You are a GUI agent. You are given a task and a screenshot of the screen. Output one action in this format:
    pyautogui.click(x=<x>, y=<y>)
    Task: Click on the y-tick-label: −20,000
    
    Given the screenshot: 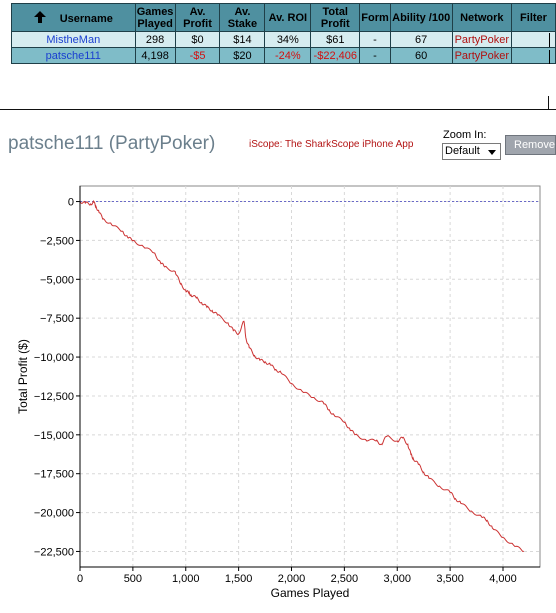 What is the action you would take?
    pyautogui.click(x=54, y=514)
    